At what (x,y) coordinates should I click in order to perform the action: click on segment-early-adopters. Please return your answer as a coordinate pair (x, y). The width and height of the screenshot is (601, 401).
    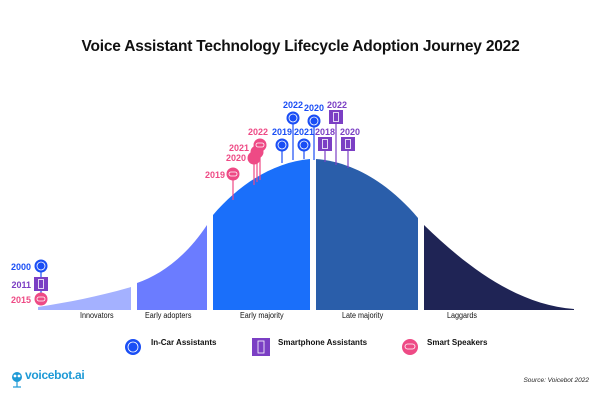
    Looking at the image, I should click on (172, 267).